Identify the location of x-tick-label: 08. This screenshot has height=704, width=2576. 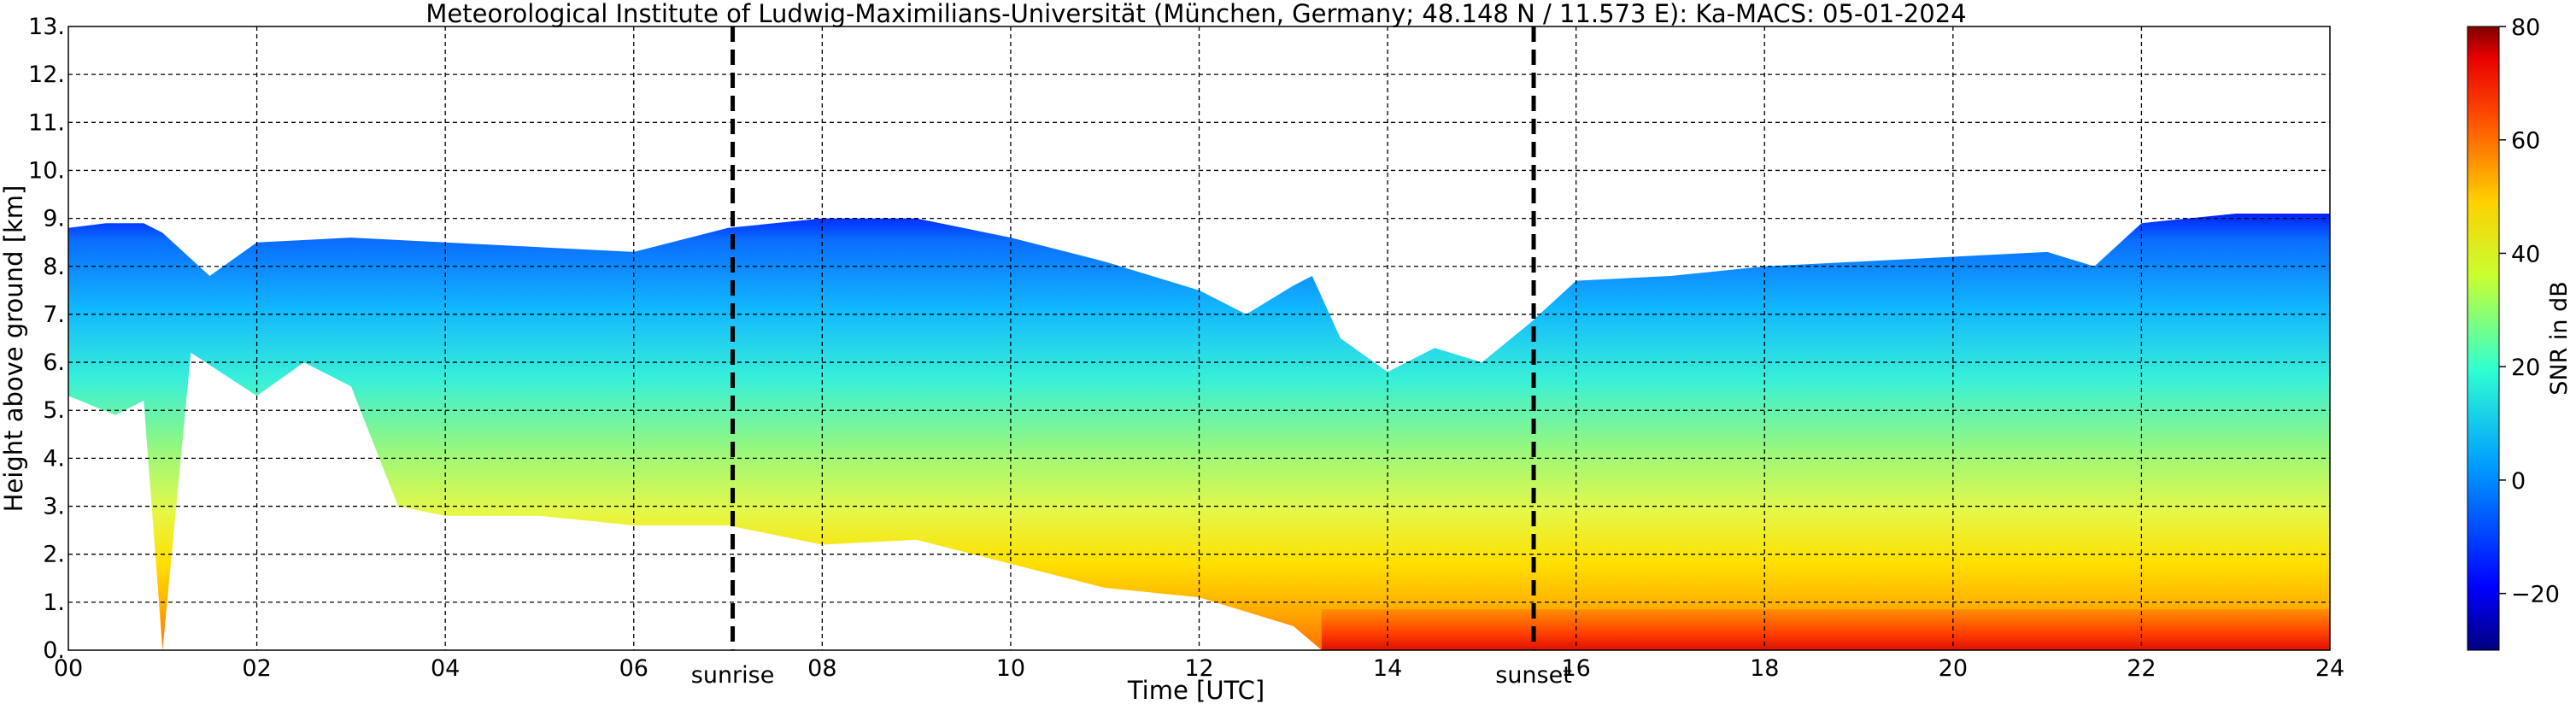
(821, 668).